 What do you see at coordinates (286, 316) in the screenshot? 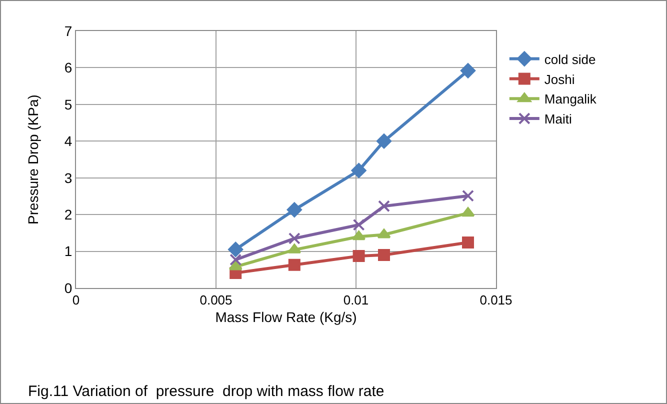
I see `x-axis-title: Mass Flow Rate (Kg/s)` at bounding box center [286, 316].